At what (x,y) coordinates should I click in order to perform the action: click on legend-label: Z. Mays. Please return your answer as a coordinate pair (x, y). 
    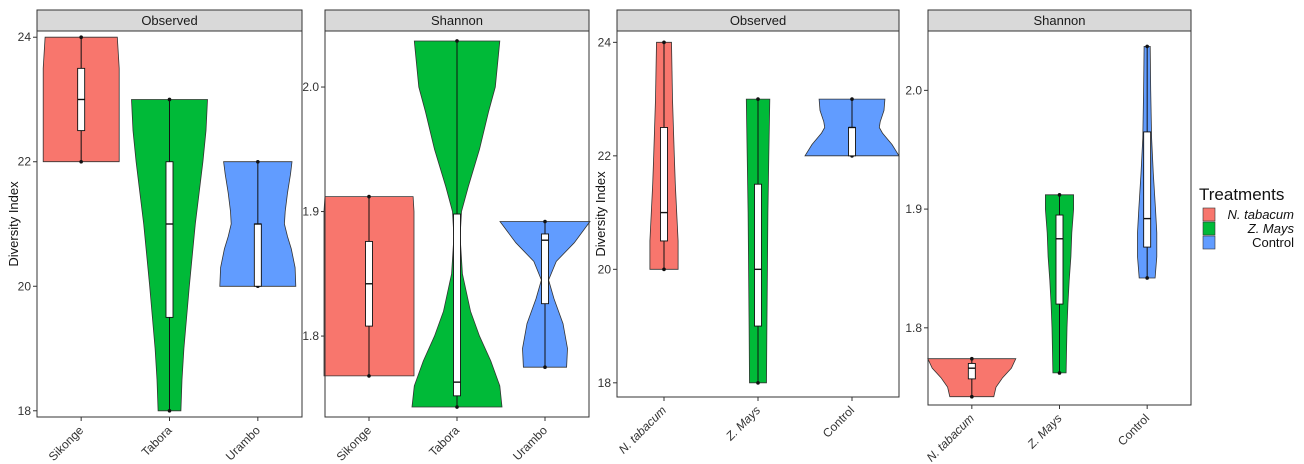
    Looking at the image, I should click on (1271, 228).